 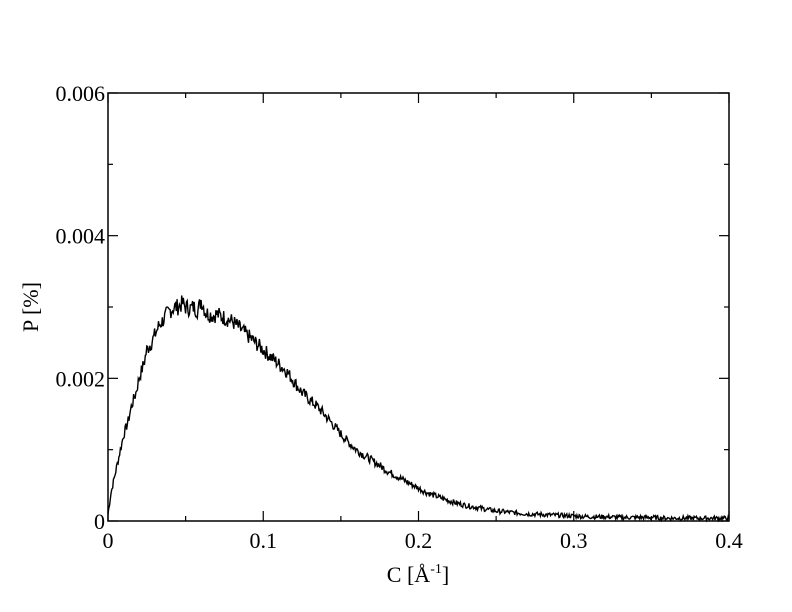 What do you see at coordinates (574, 540) in the screenshot?
I see `x-tick-label: 0.3` at bounding box center [574, 540].